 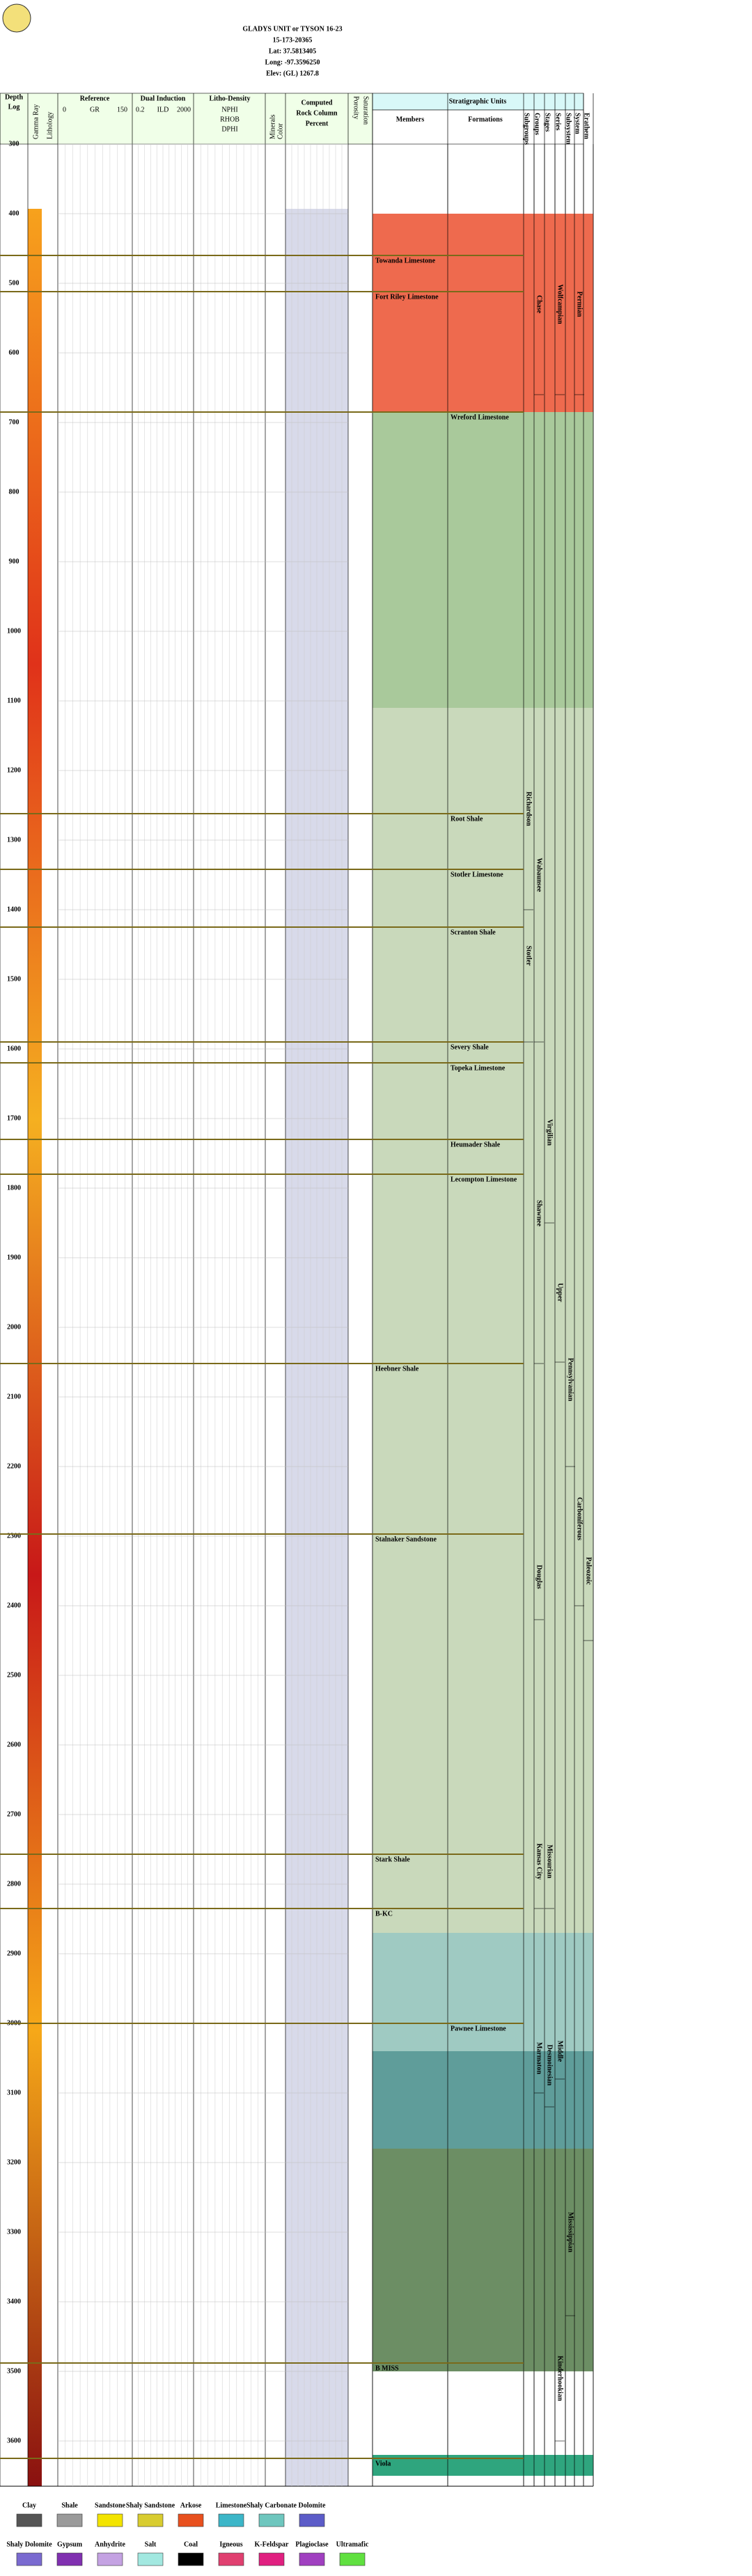 I want to click on logo, so click(x=16, y=18).